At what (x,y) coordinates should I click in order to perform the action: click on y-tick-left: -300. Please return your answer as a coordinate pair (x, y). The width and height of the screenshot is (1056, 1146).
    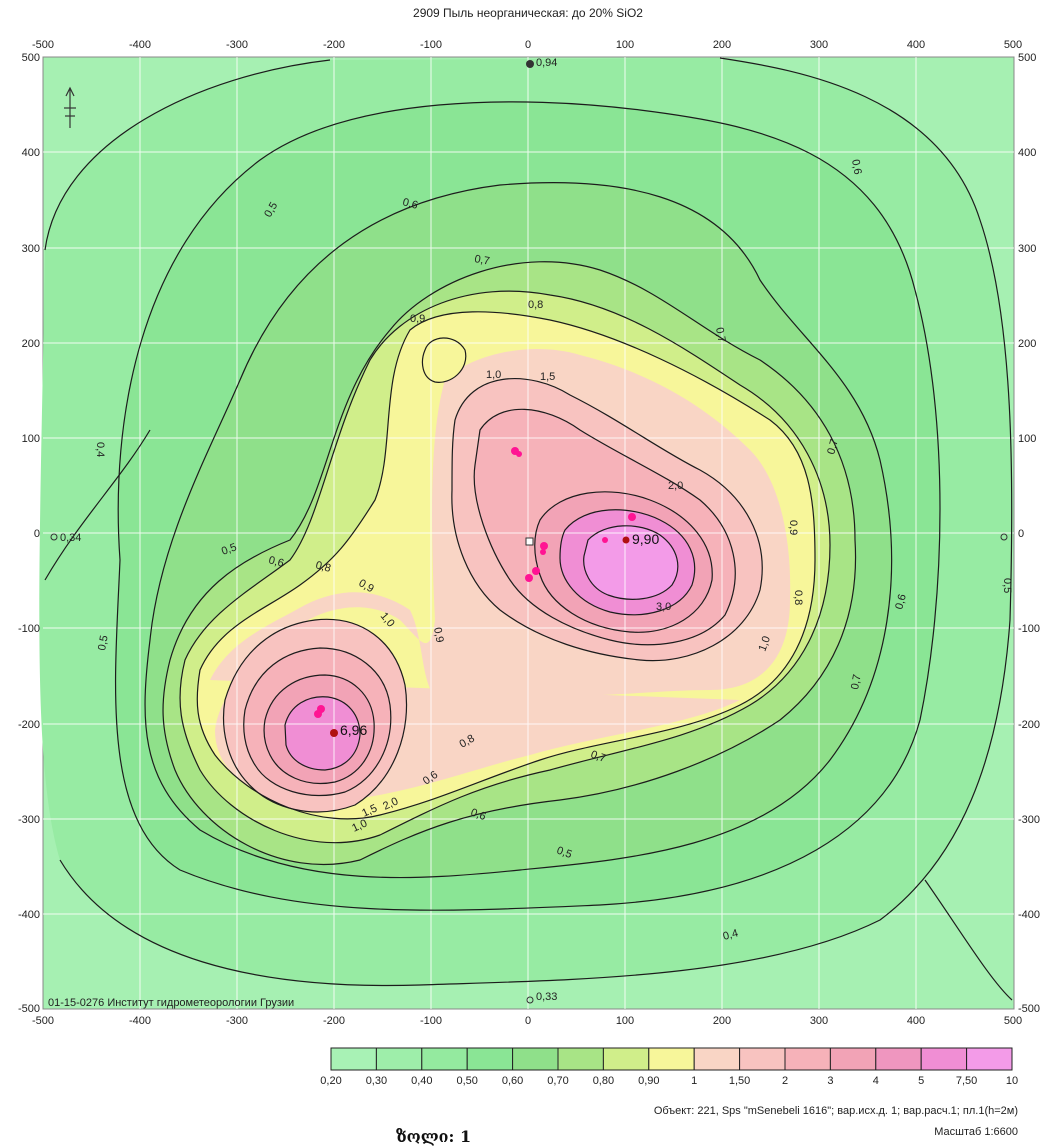
    Looking at the image, I should click on (29, 820).